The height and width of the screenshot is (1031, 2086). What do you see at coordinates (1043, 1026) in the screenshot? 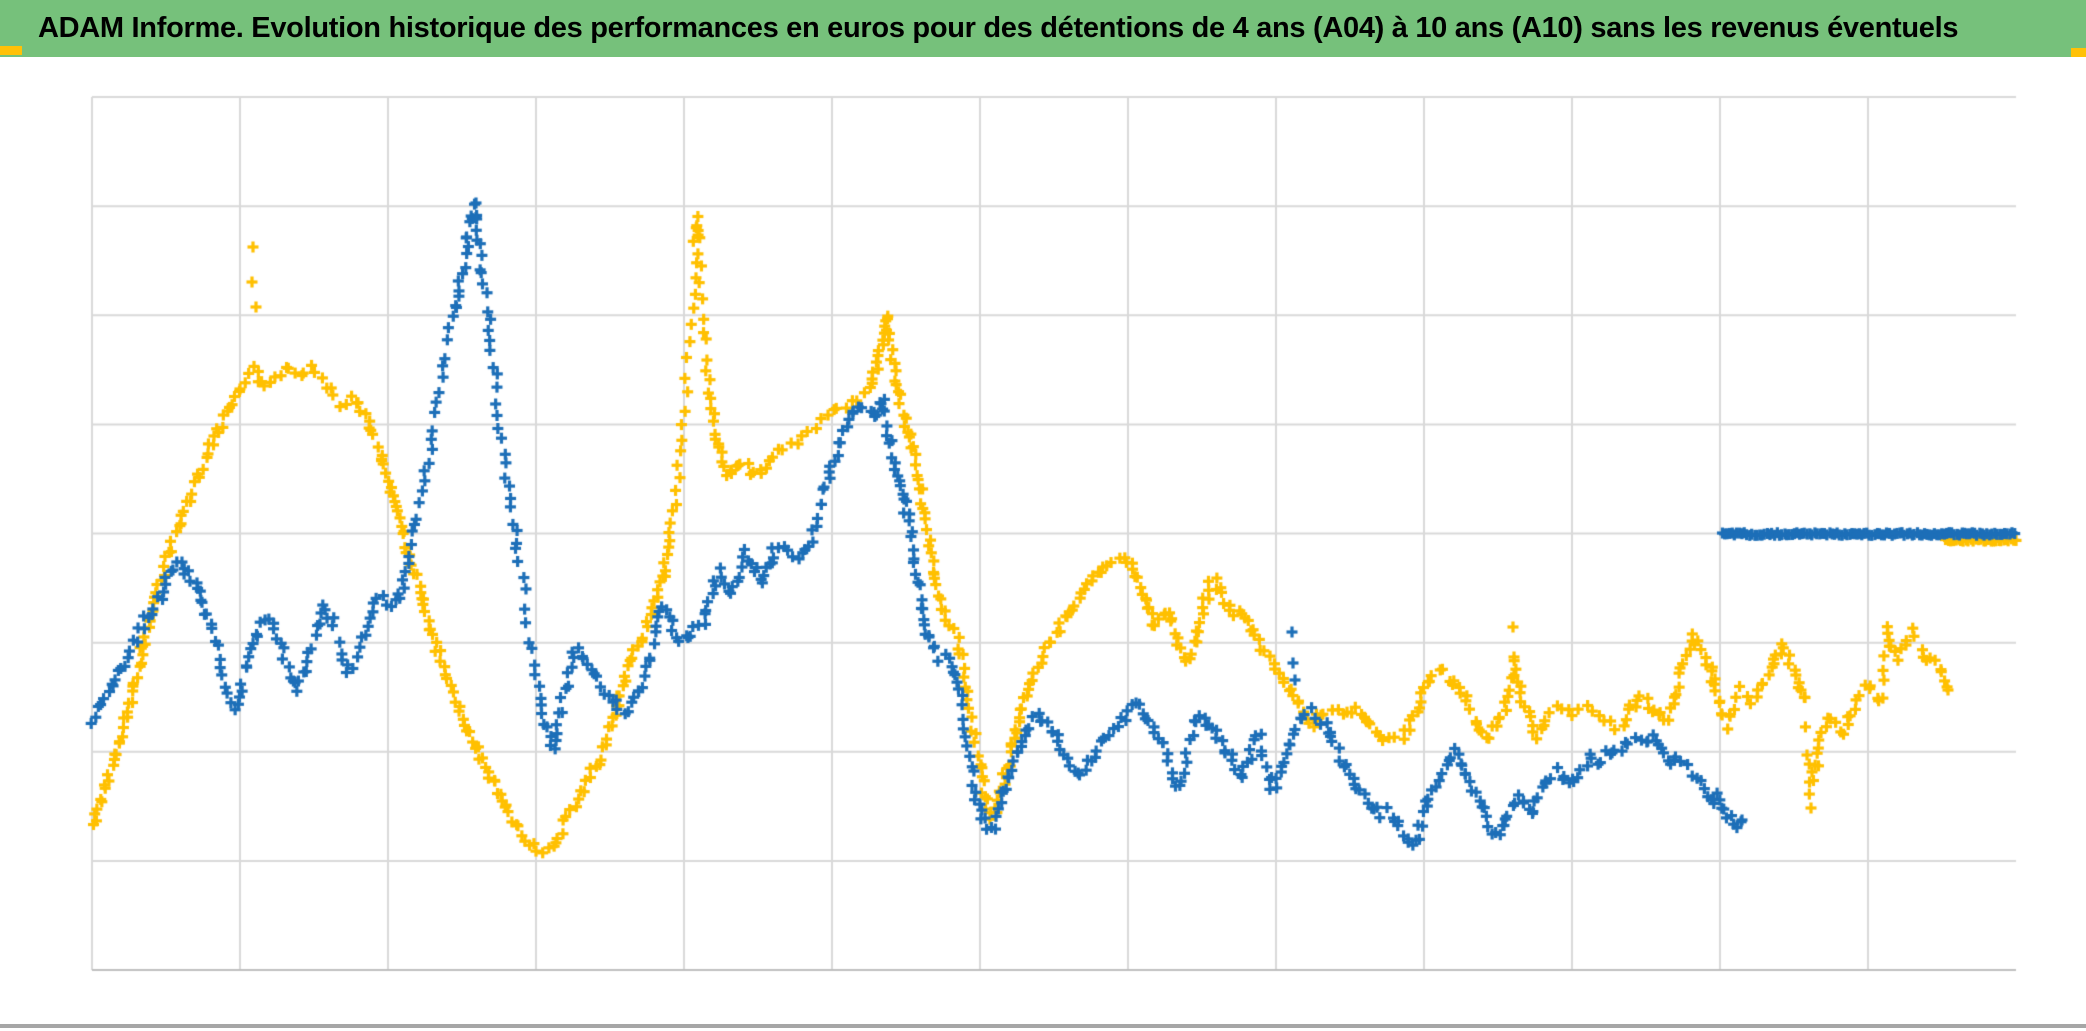
I see `window-bottom-edge` at bounding box center [1043, 1026].